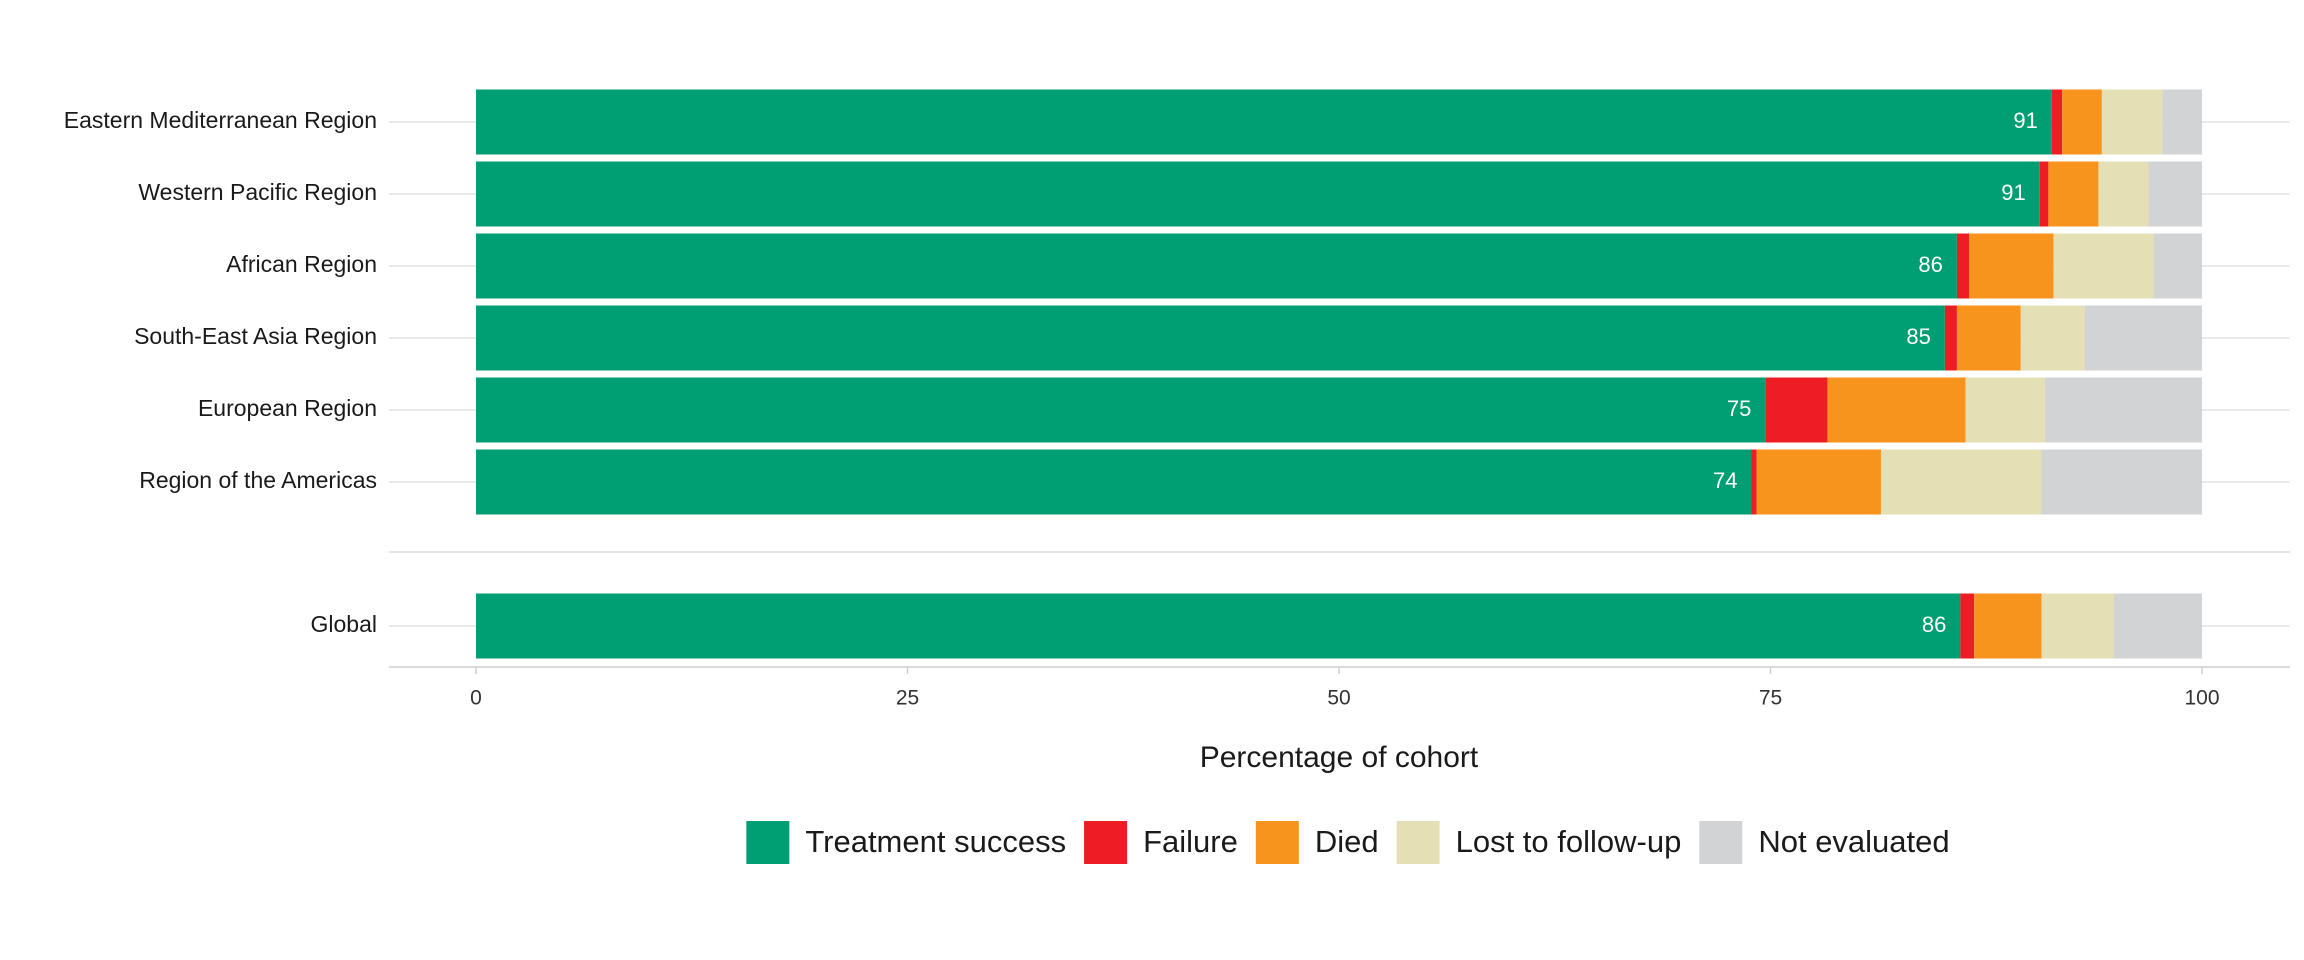 The width and height of the screenshot is (2304, 960). What do you see at coordinates (1918, 336) in the screenshot?
I see `value-label: 85` at bounding box center [1918, 336].